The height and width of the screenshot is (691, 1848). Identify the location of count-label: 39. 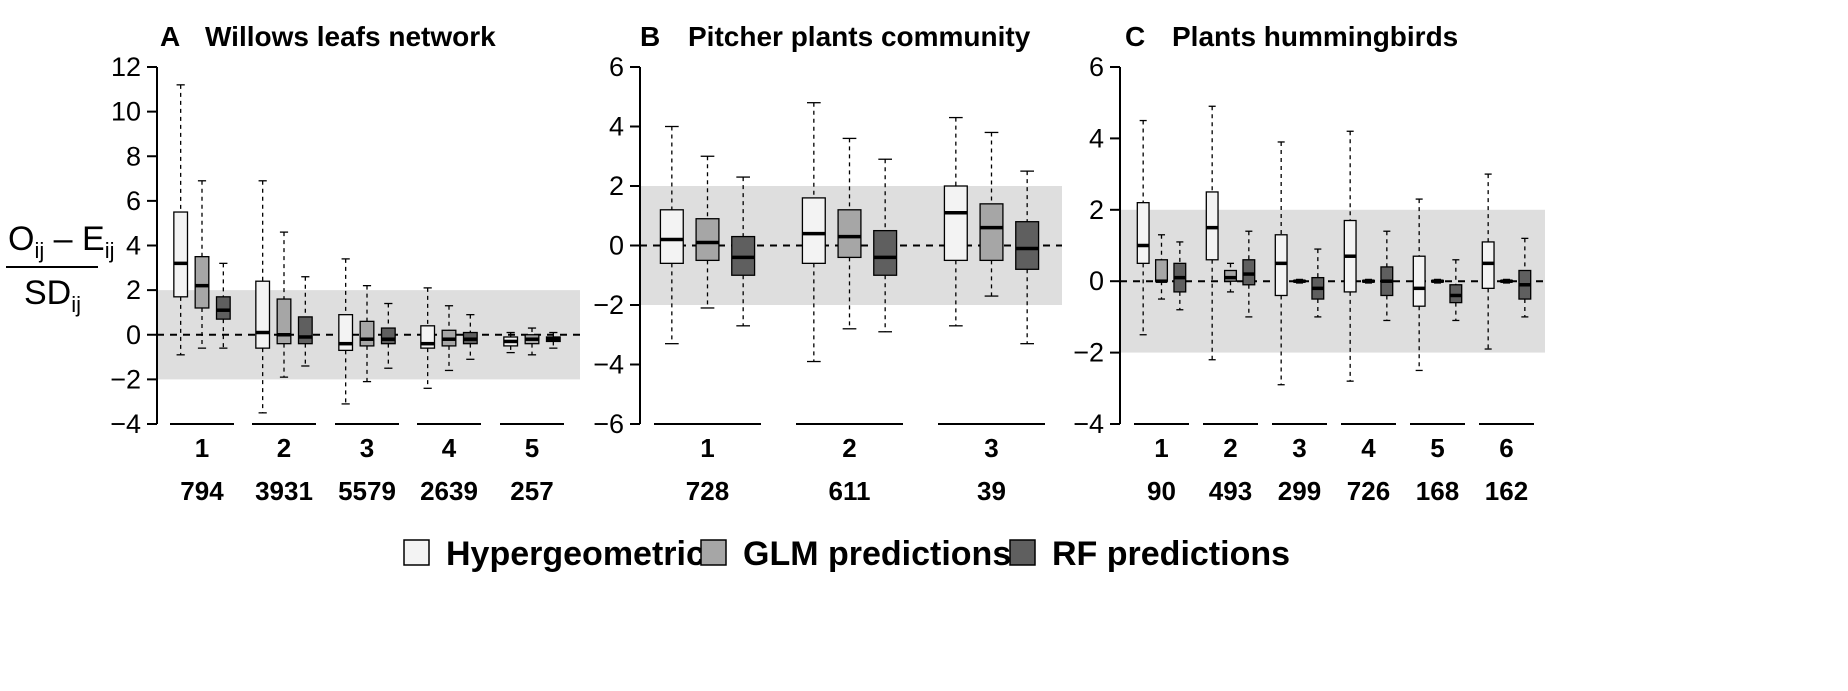
(991, 491).